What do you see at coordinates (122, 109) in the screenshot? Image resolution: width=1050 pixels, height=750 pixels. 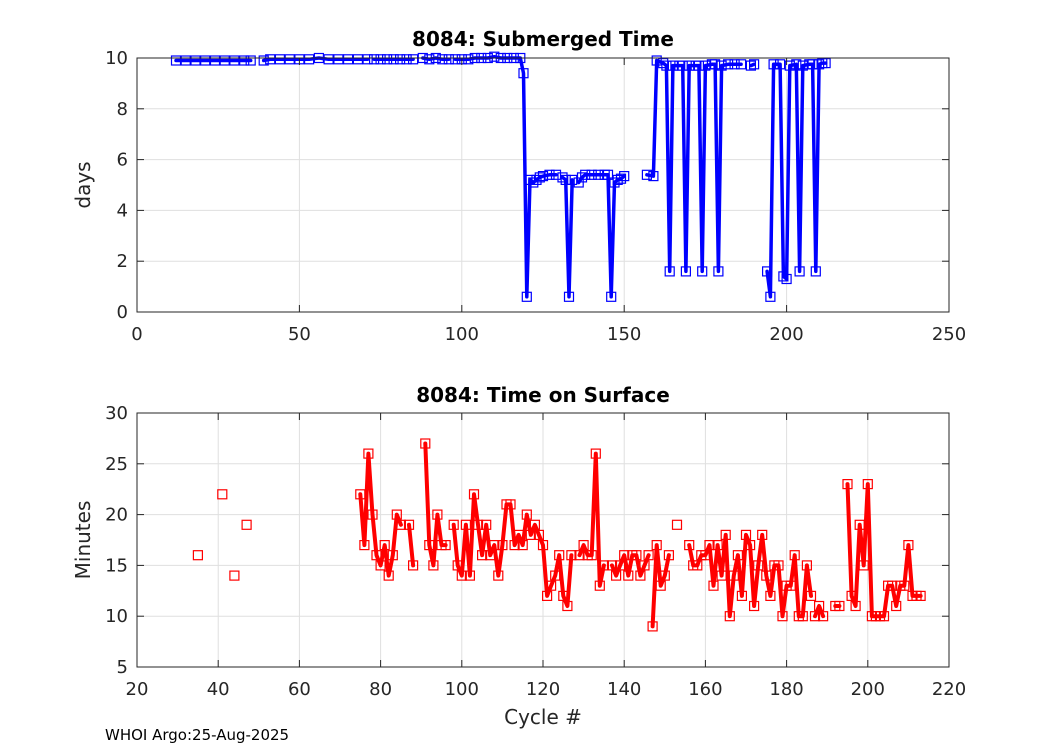 I see `y-tick-label: 8` at bounding box center [122, 109].